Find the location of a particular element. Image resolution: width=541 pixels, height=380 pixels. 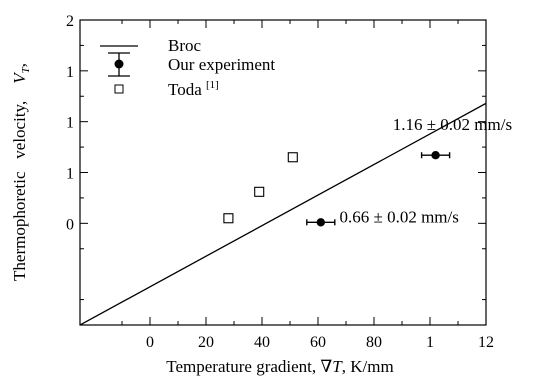

legend-broc-label: Broc is located at coordinates (185, 45).